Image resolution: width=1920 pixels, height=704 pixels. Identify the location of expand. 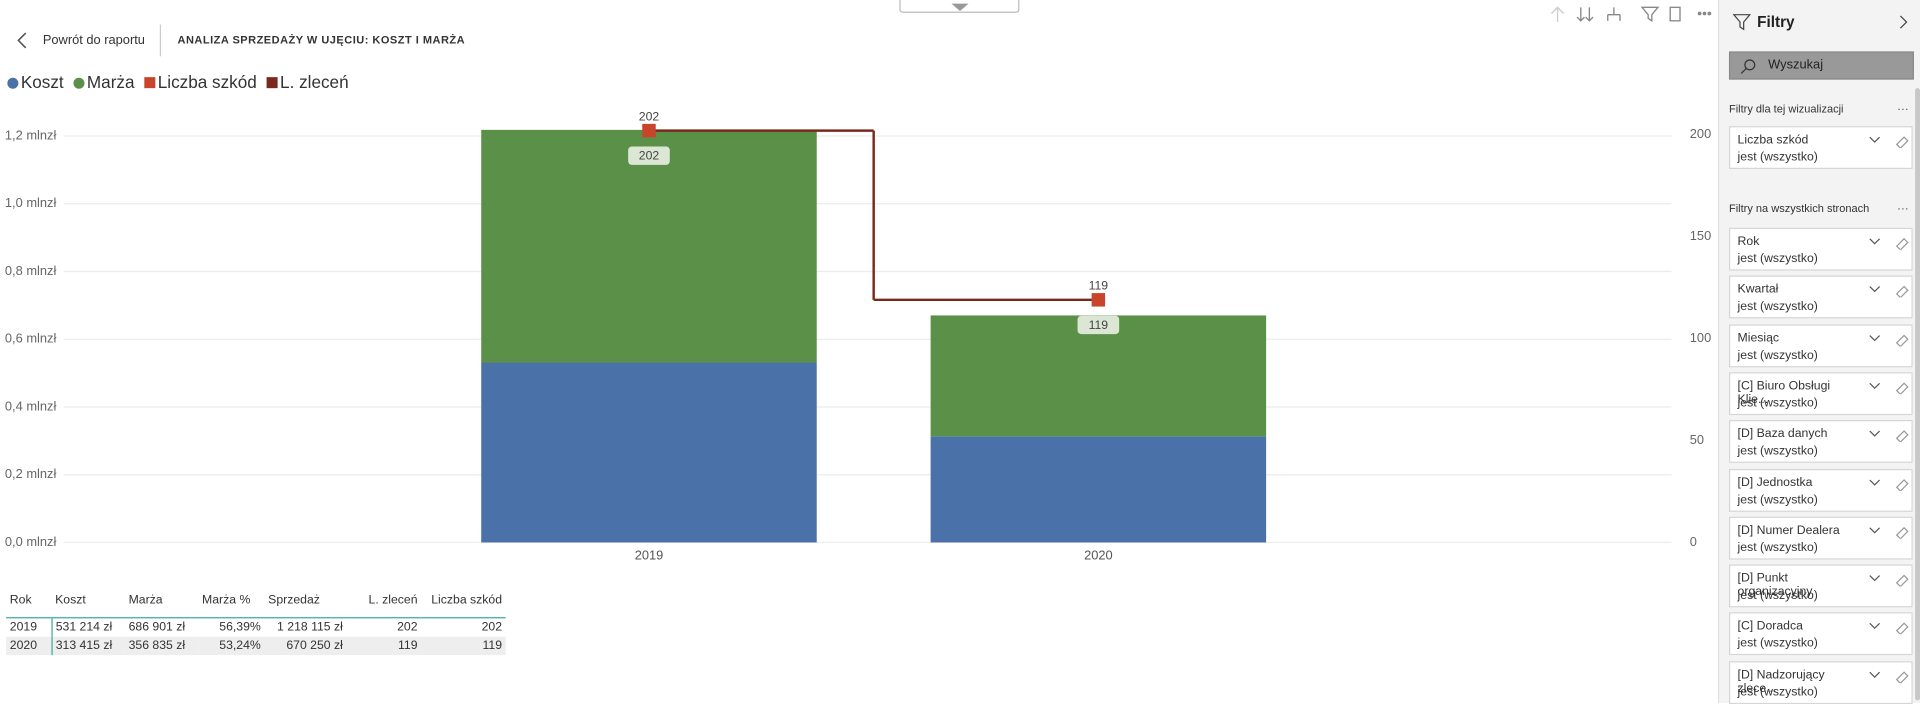
(1614, 14).